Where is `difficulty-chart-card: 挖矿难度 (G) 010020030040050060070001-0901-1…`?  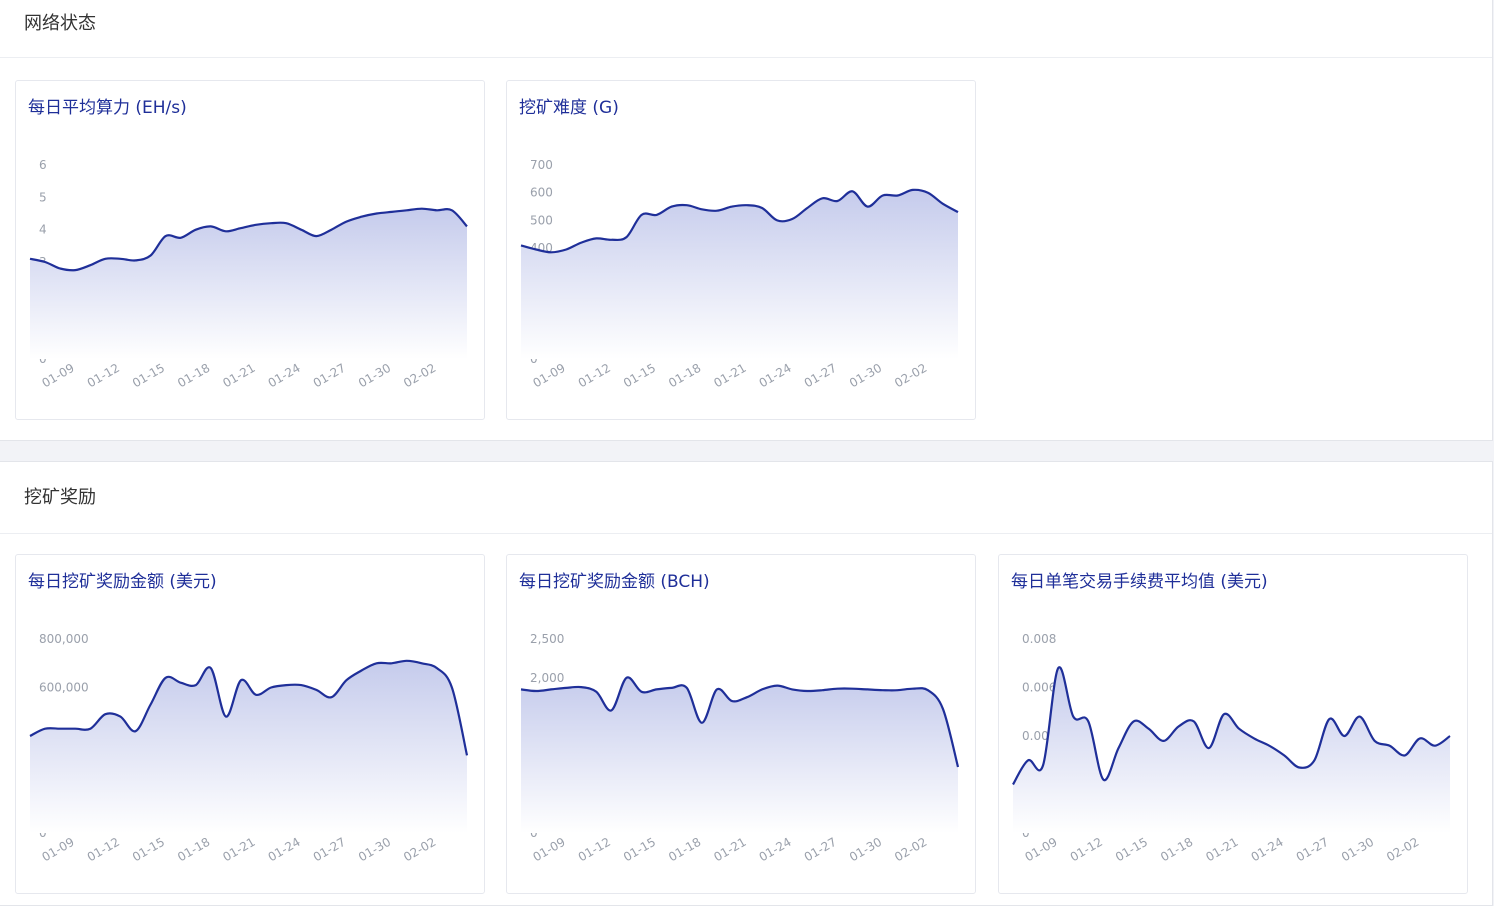
difficulty-chart-card: 挖矿难度 (G) 010020030040050060070001-0901-1… is located at coordinates (741, 250).